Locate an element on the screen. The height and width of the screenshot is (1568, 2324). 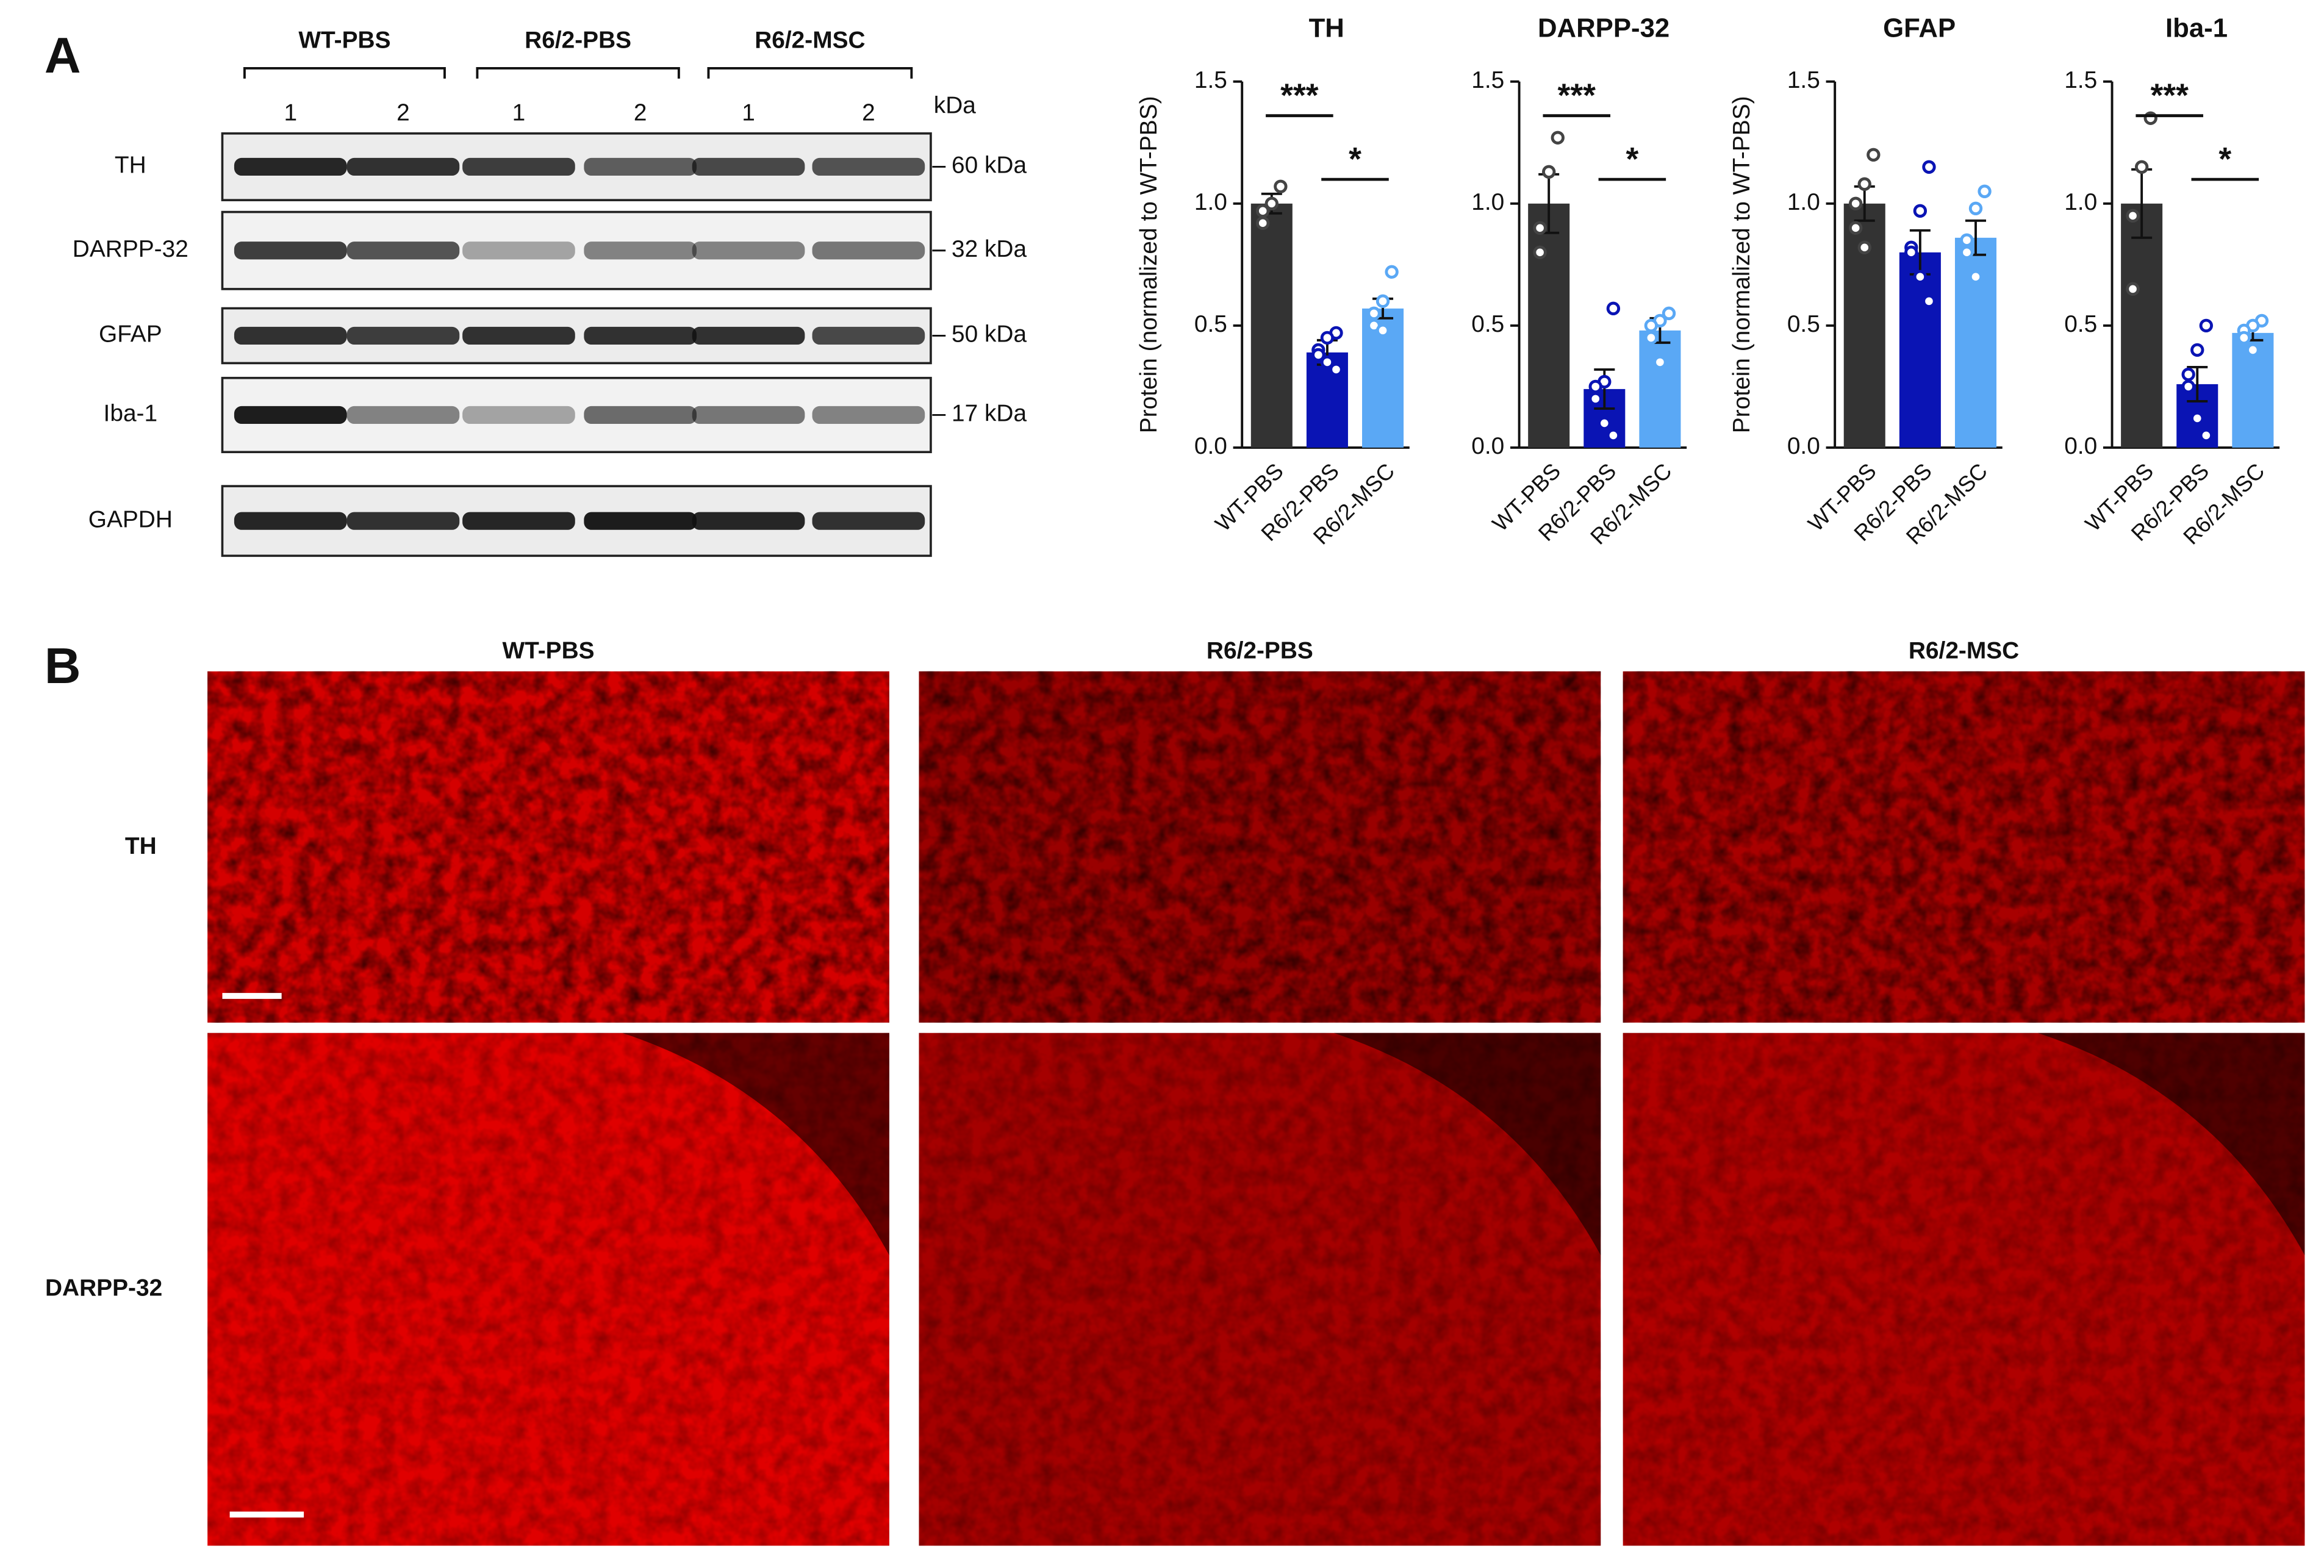
column-label: WT-PBS is located at coordinates (548, 651).